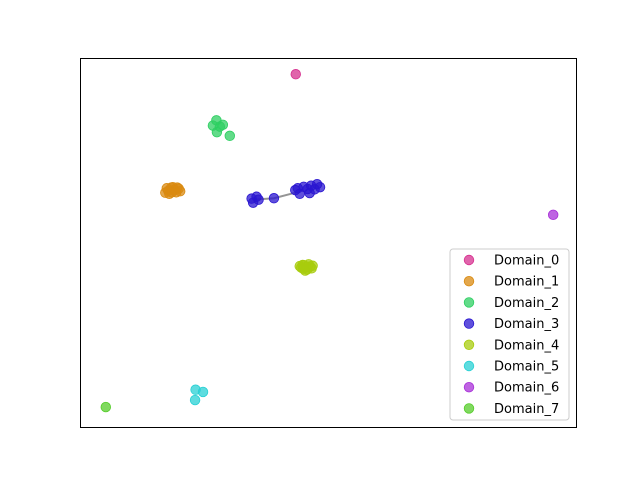 This screenshot has height=480, width=640. Describe the element at coordinates (526, 303) in the screenshot. I see `legend-label: Domain_2` at that location.